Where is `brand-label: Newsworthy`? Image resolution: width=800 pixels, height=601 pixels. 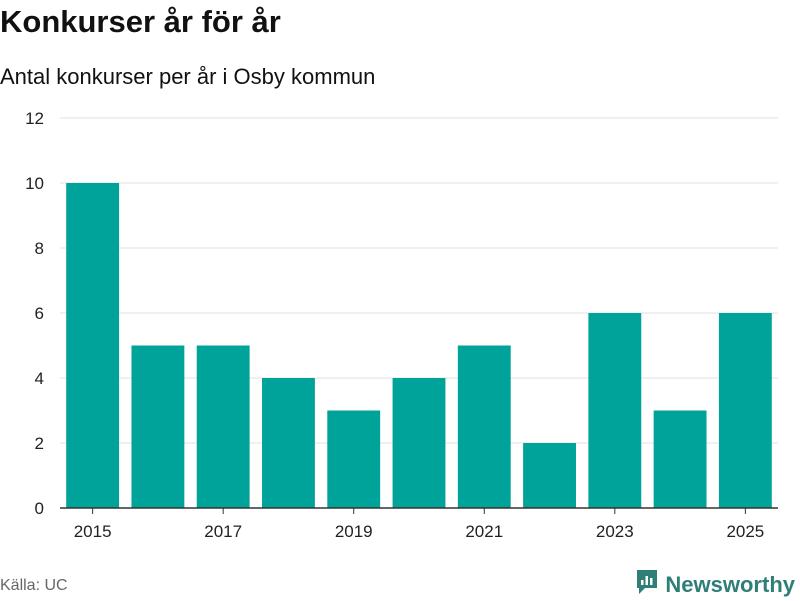 brand-label: Newsworthy is located at coordinates (730, 584).